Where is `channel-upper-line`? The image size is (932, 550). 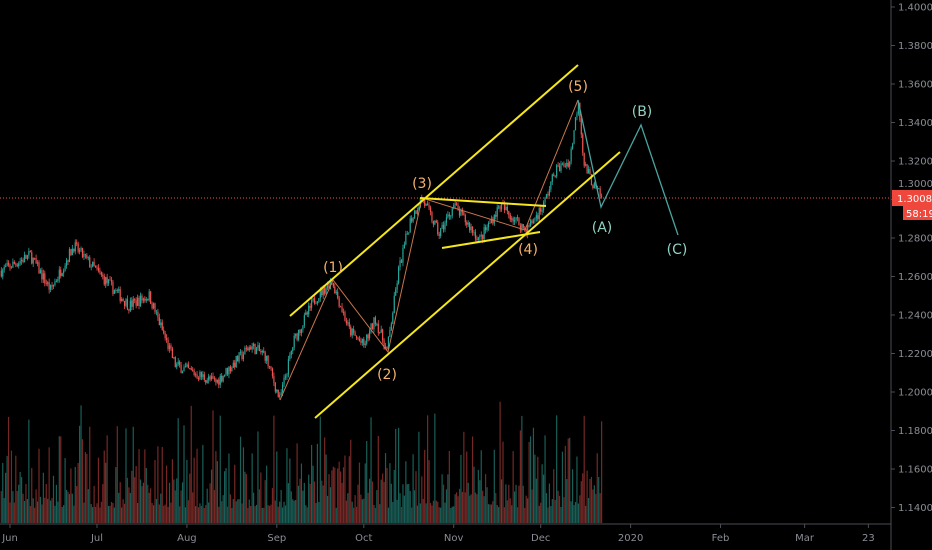 channel-upper-line is located at coordinates (434, 190).